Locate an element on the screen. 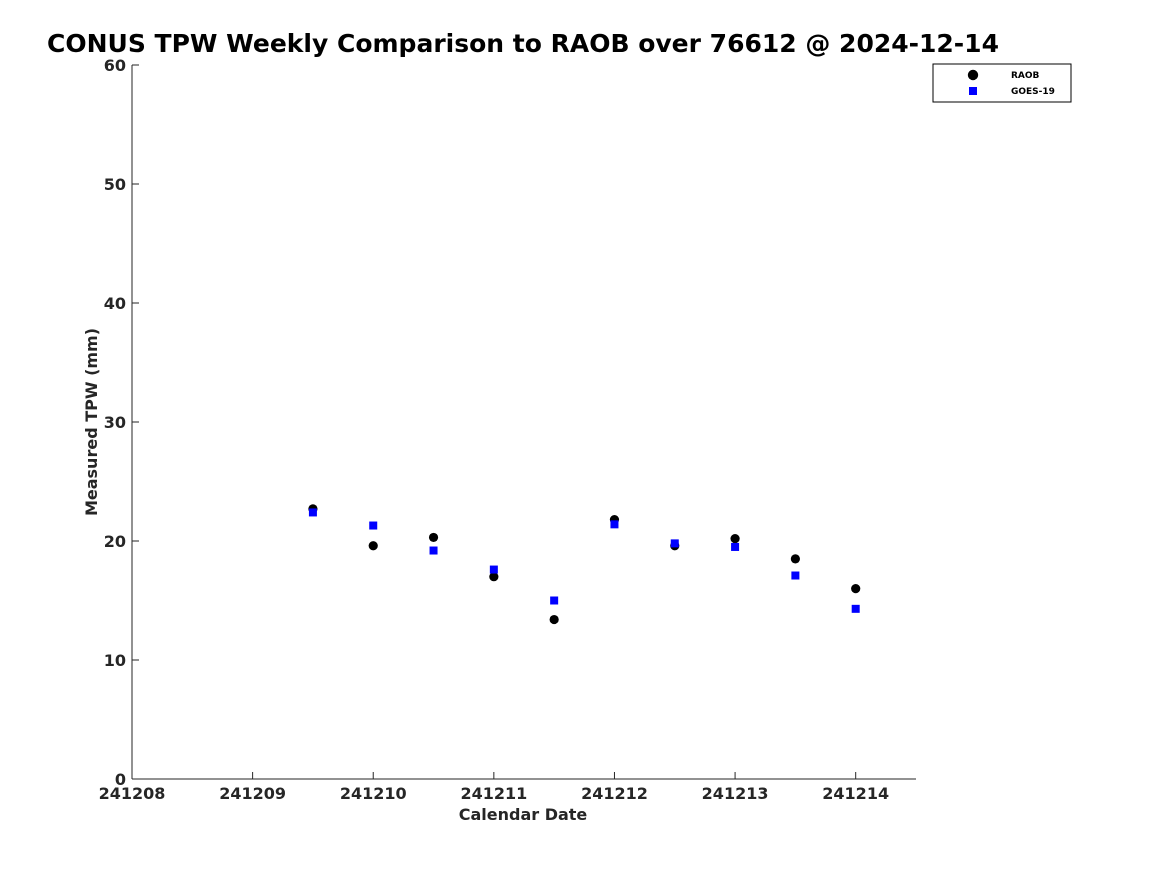  data-points is located at coordinates (584, 564).